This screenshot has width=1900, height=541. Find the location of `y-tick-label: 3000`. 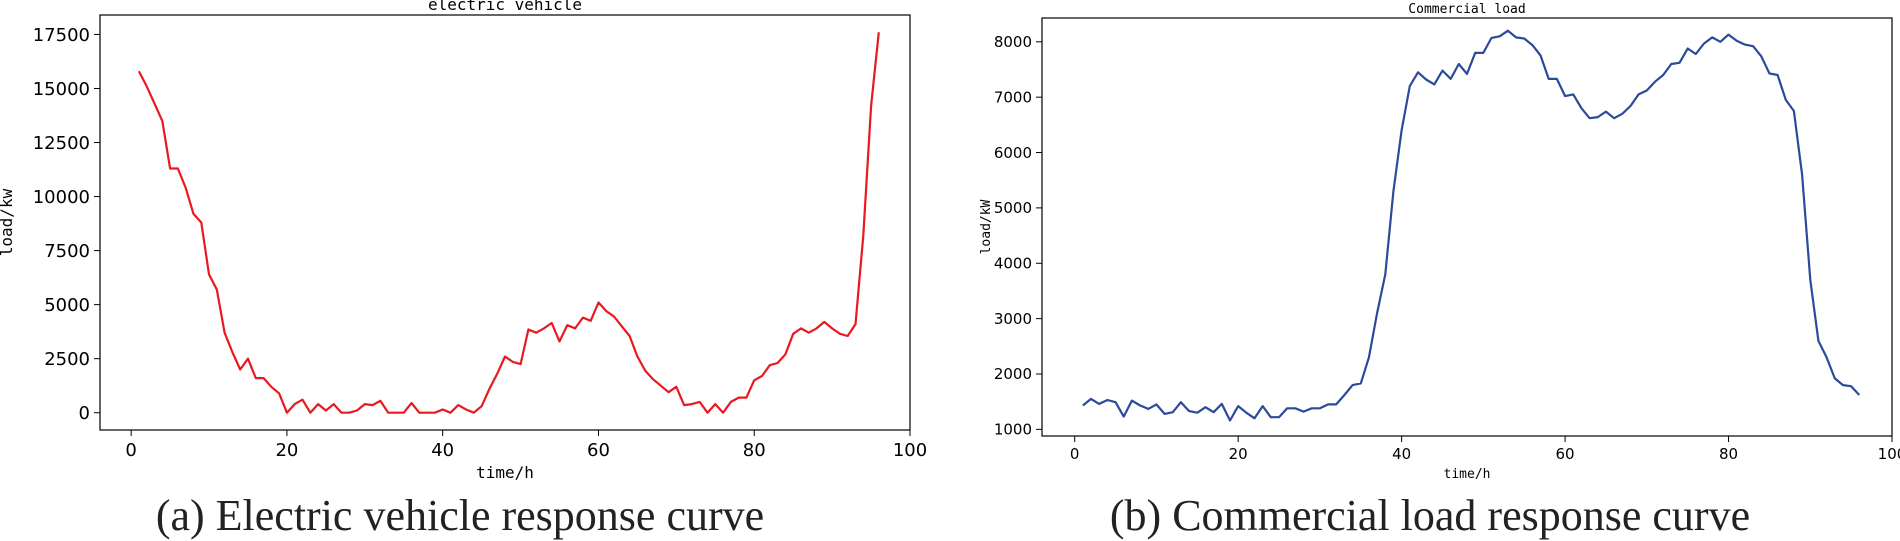

y-tick-label: 3000 is located at coordinates (1013, 319).